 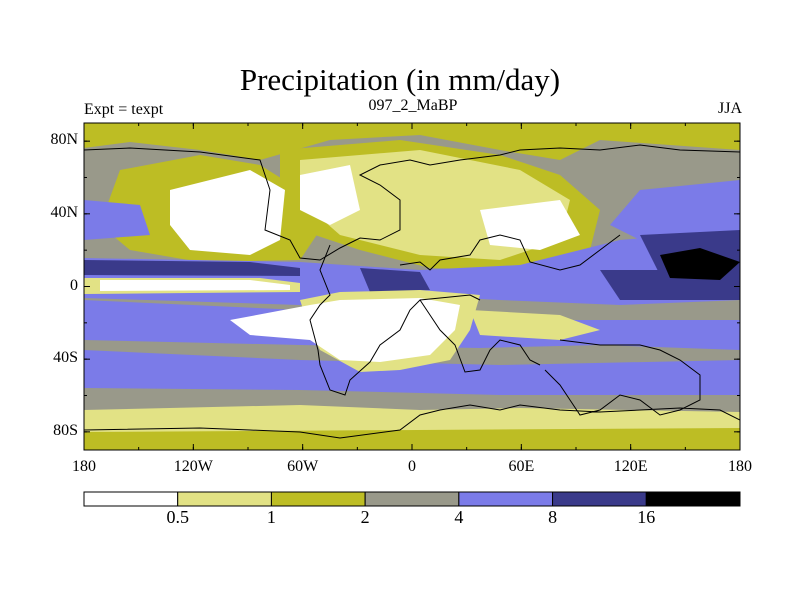 What do you see at coordinates (227, 212) in the screenshot?
I see `field-dry-north-pacific` at bounding box center [227, 212].